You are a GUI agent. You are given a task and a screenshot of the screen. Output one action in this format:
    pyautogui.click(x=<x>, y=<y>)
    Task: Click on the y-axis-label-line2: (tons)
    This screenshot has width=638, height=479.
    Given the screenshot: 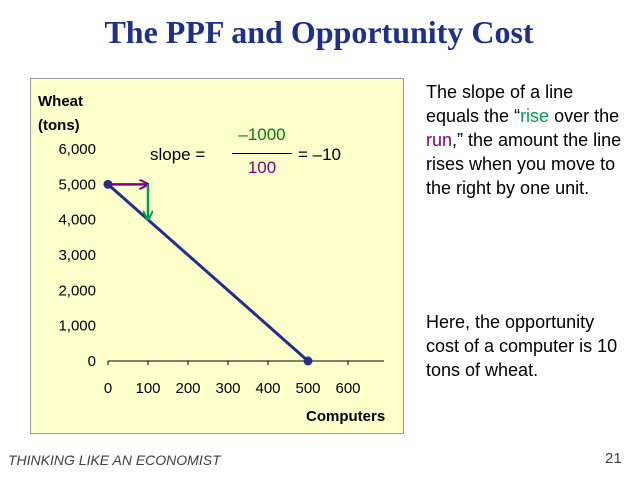 What is the action you would take?
    pyautogui.click(x=59, y=125)
    